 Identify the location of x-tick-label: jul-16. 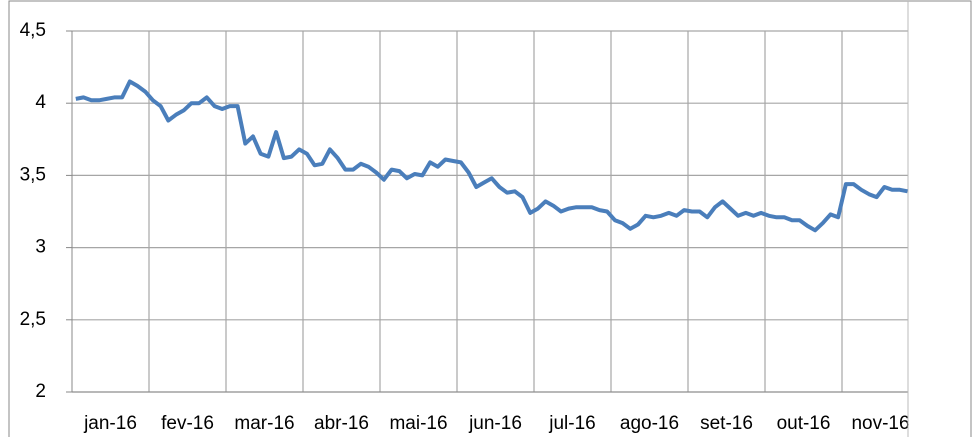
(571, 423).